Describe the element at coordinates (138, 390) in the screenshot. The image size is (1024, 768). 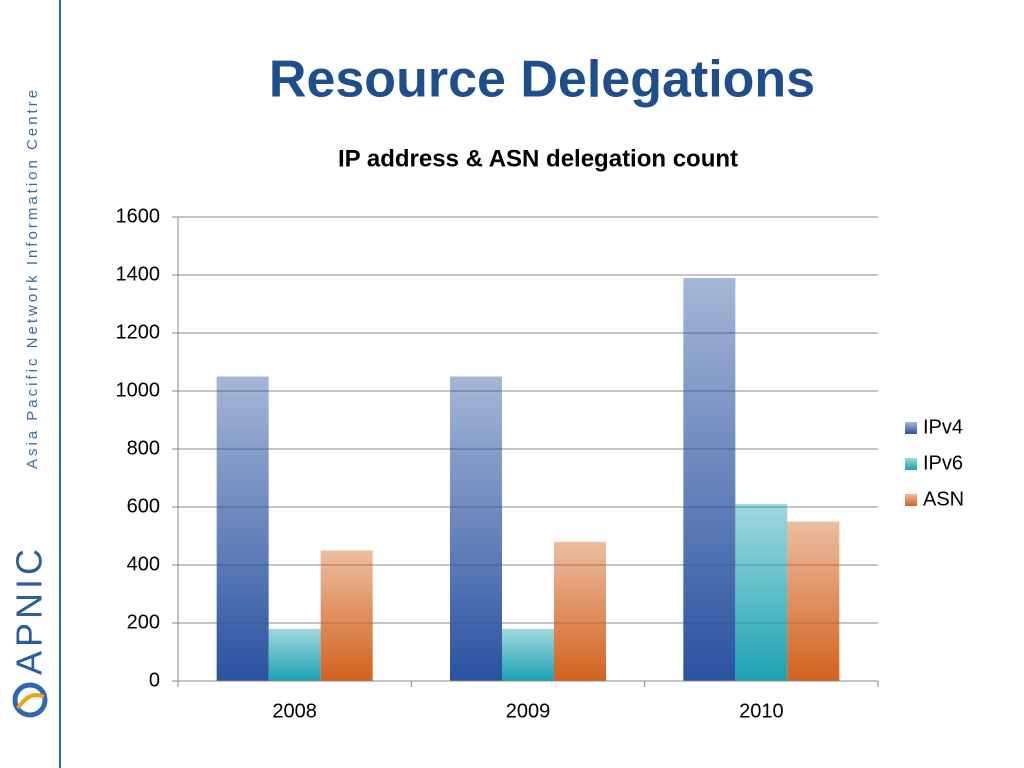
I see `y-tick-label: 1000` at that location.